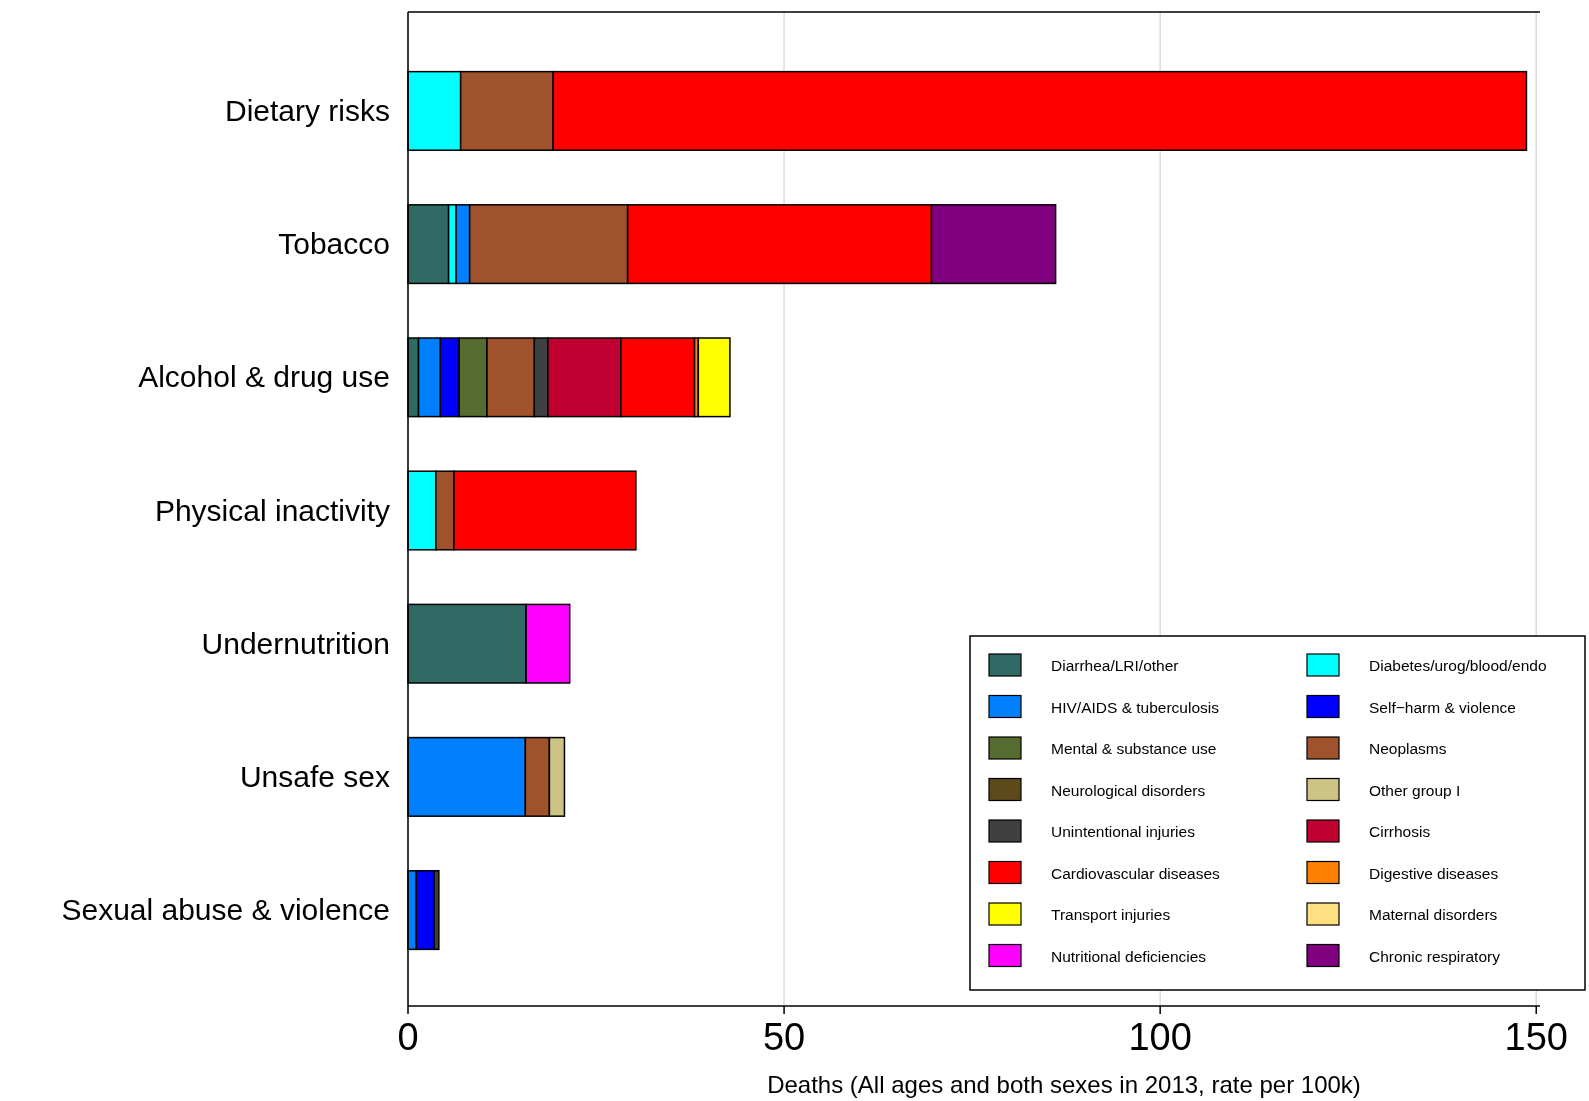  Describe the element at coordinates (225, 910) in the screenshot. I see `y-tick-label: Sexual abuse & violence` at that location.